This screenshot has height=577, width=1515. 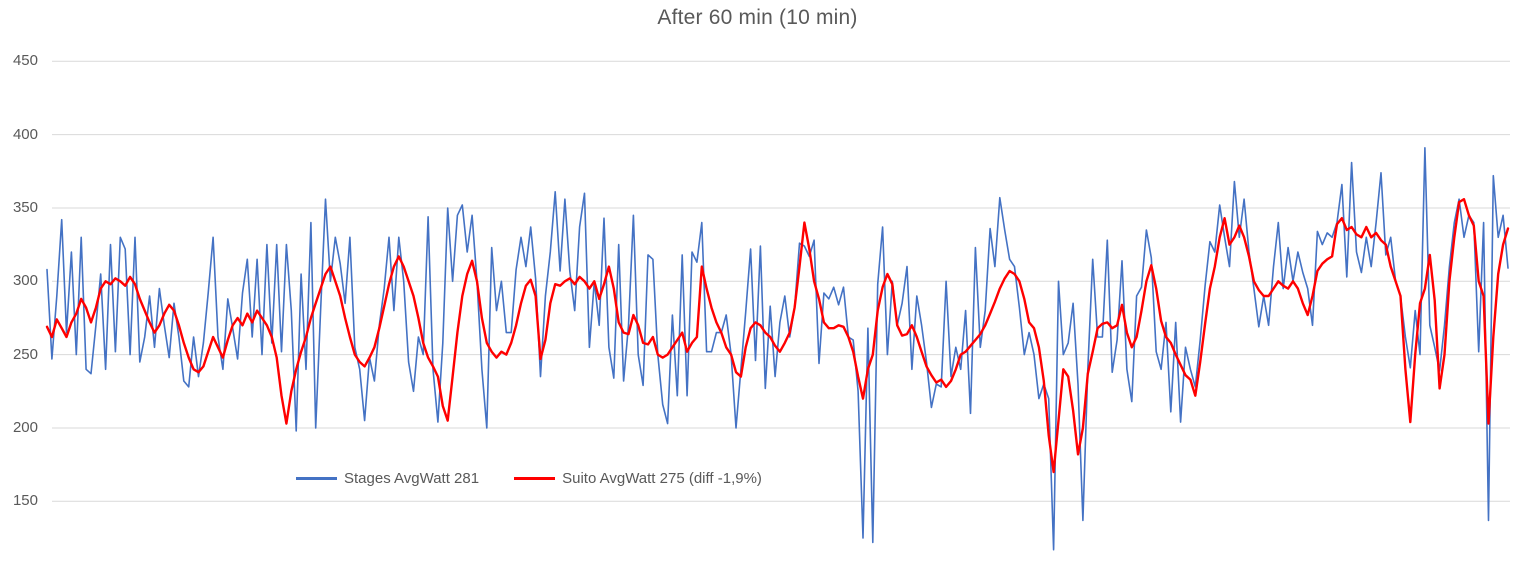 I want to click on legend-line-sample-suito, so click(x=535, y=478).